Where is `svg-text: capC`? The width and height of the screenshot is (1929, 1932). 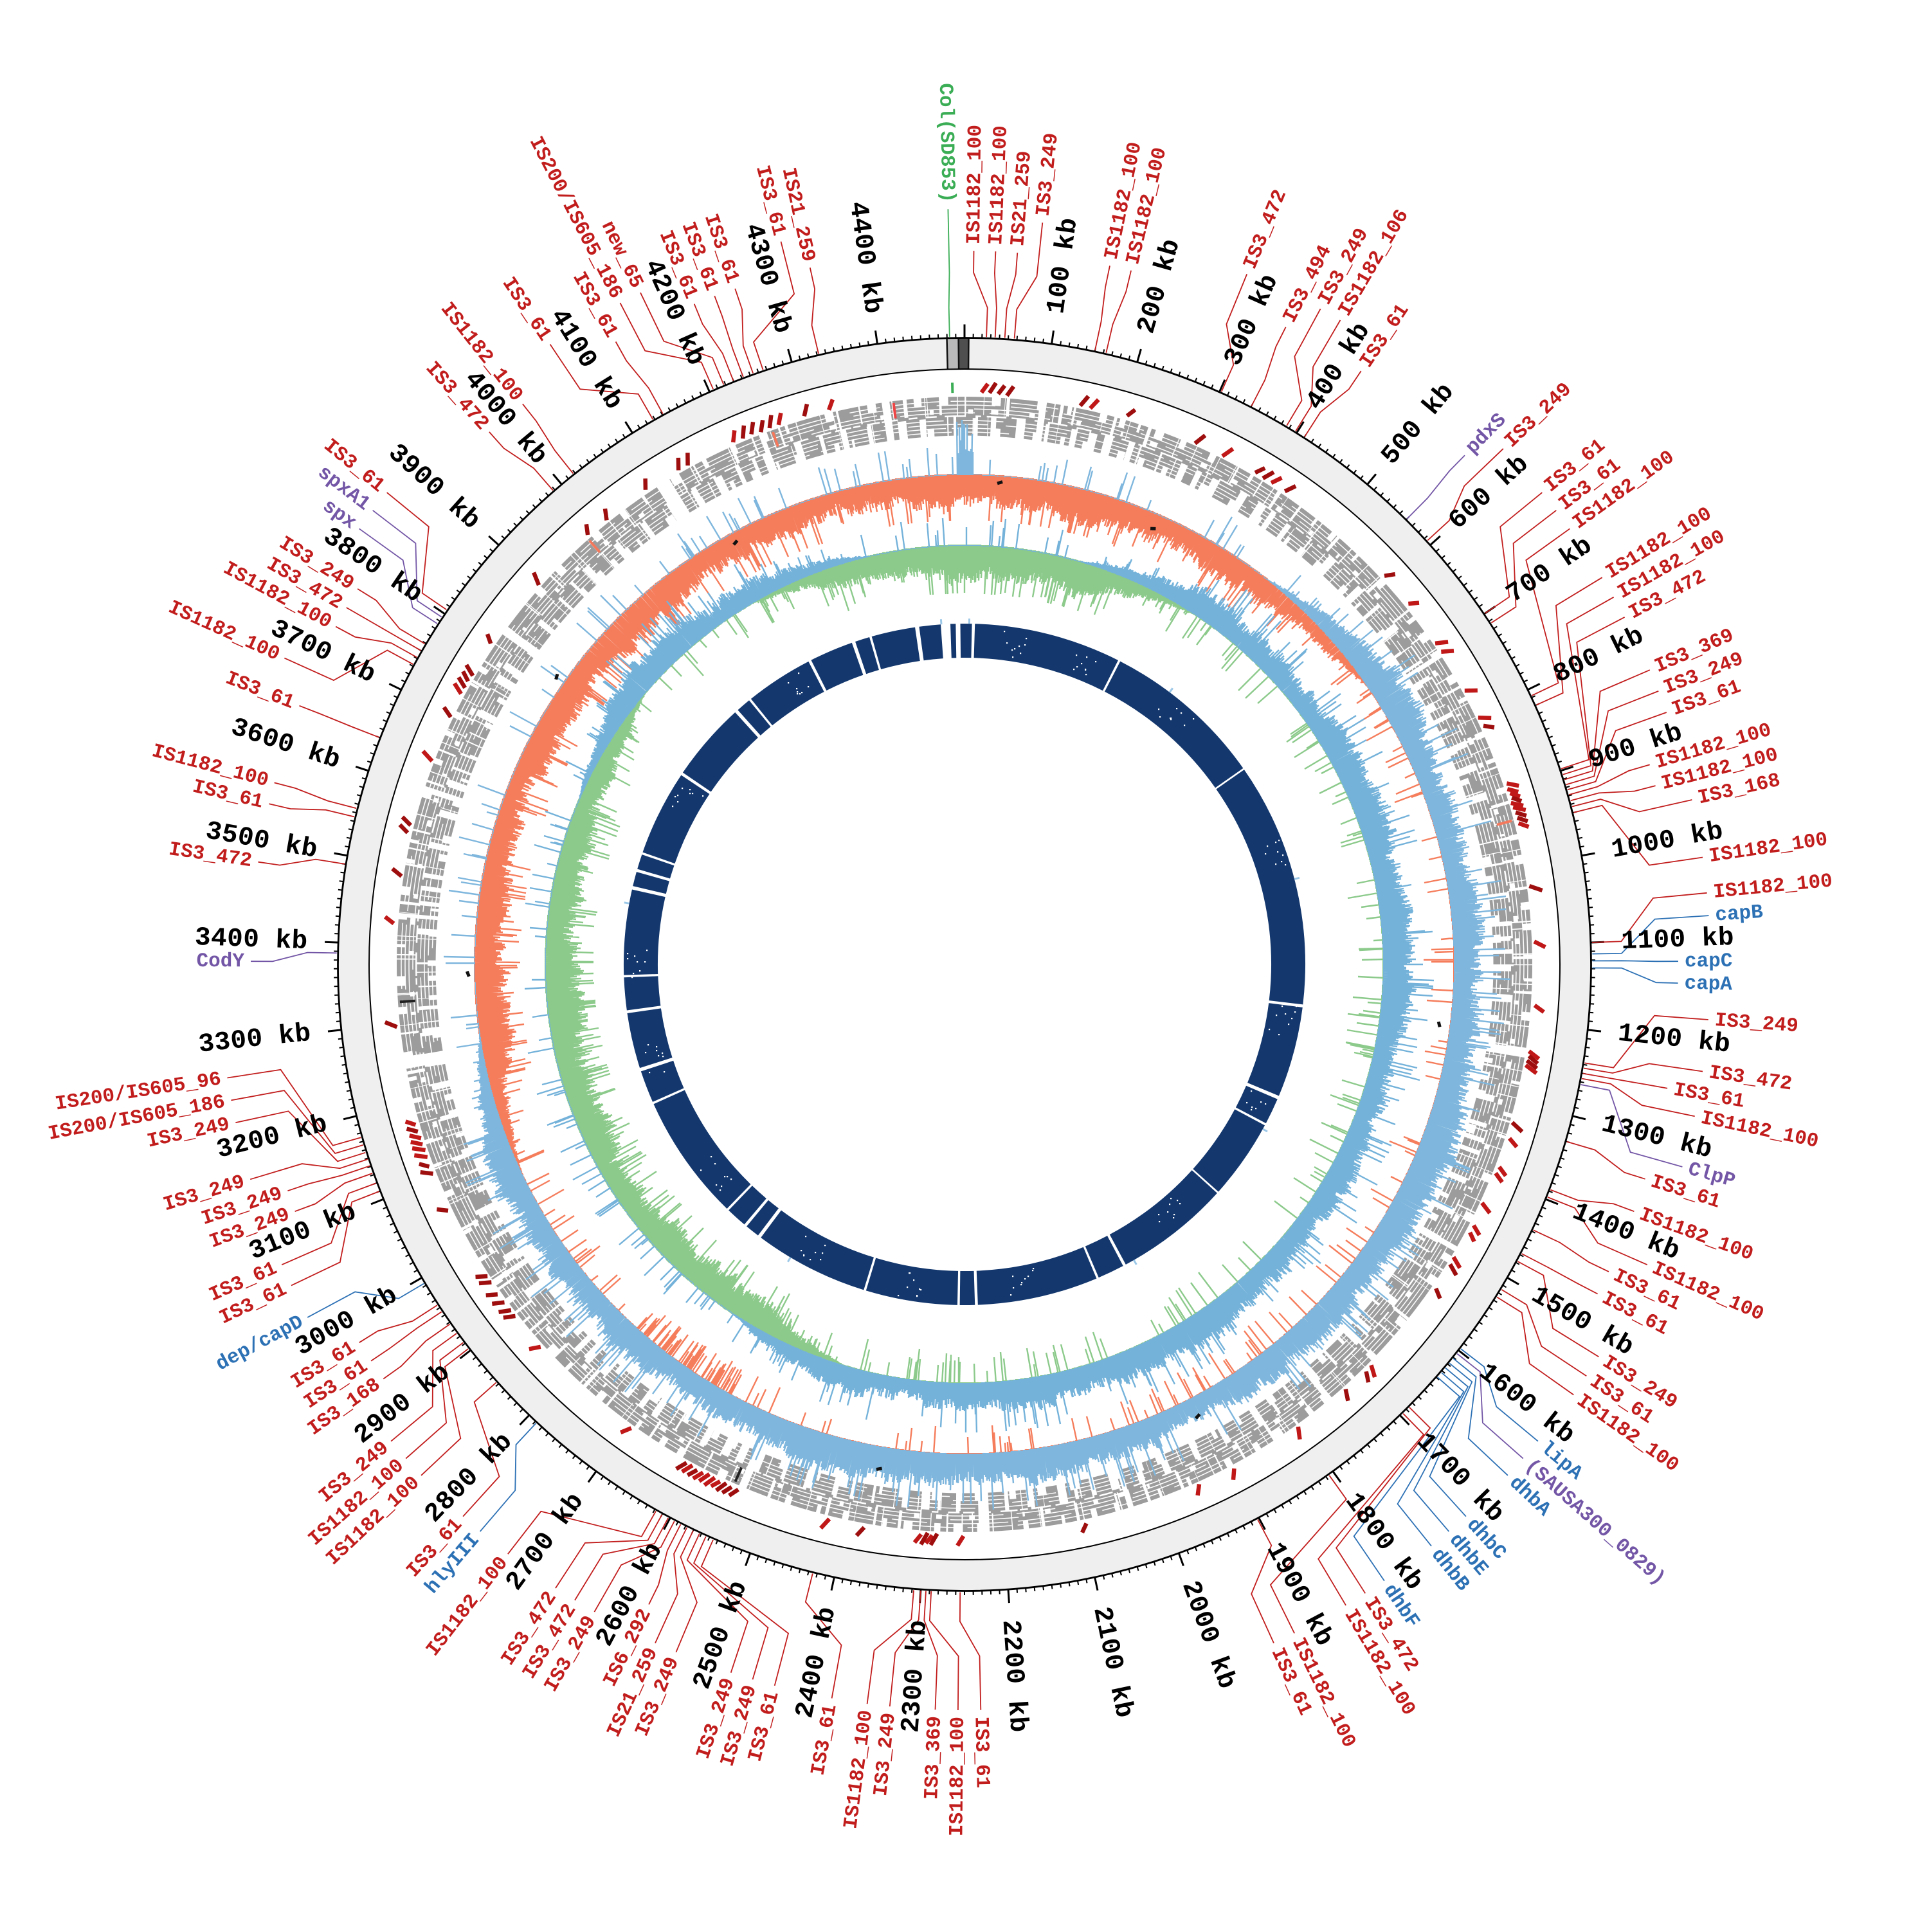 svg-text: capC is located at coordinates (1709, 961).